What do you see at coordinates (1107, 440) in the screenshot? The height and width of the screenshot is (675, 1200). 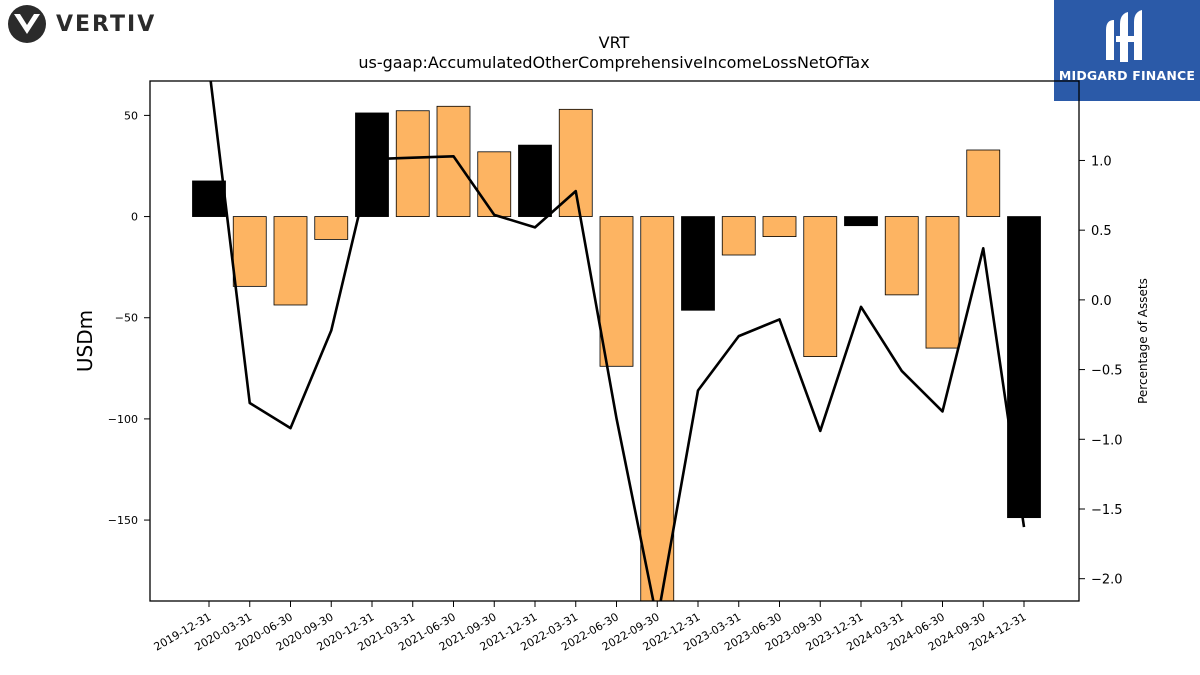 I see `y2-tick-label: −1.0` at bounding box center [1107, 440].